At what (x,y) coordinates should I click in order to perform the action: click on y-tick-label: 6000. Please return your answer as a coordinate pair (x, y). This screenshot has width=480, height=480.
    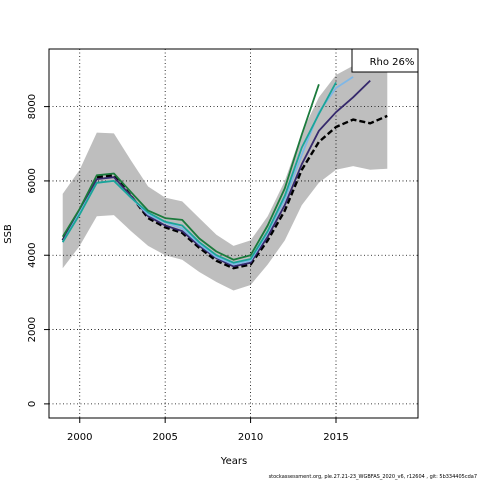
    Looking at the image, I should click on (32, 180).